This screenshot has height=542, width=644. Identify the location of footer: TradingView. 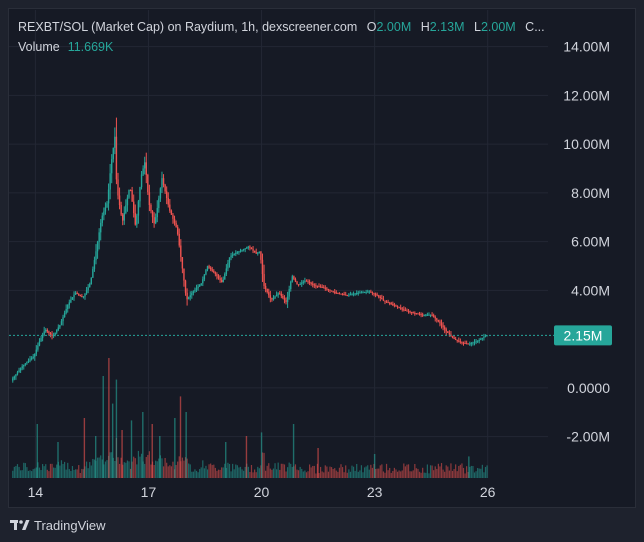
(58, 525).